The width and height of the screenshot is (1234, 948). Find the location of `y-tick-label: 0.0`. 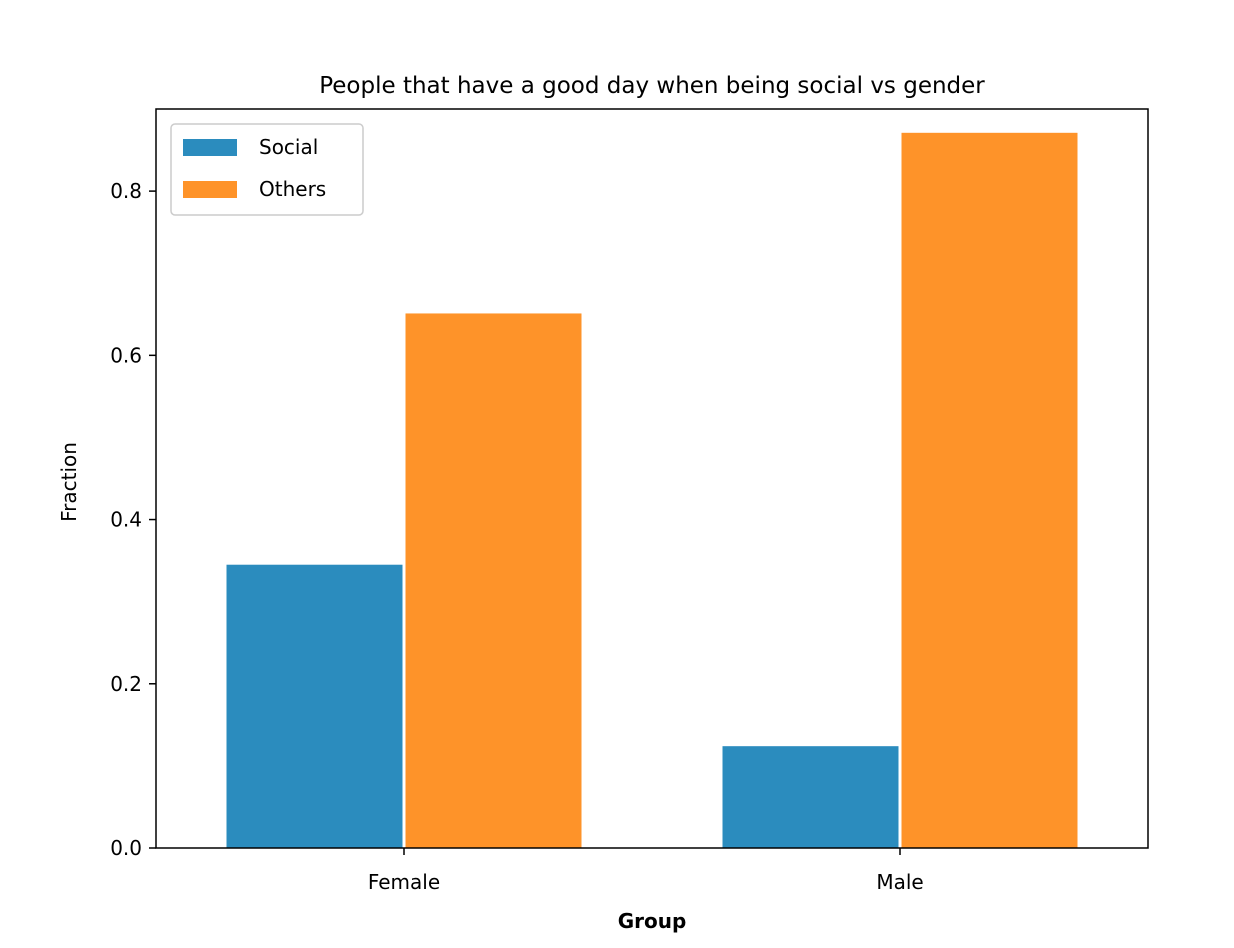

y-tick-label: 0.0 is located at coordinates (126, 848).